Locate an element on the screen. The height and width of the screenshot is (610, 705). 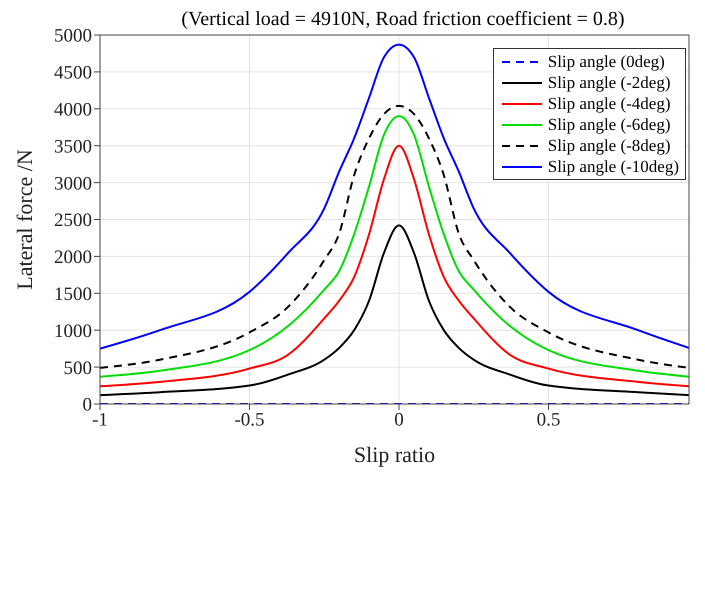
legend-label: Slip angle (0deg) is located at coordinates (606, 61).